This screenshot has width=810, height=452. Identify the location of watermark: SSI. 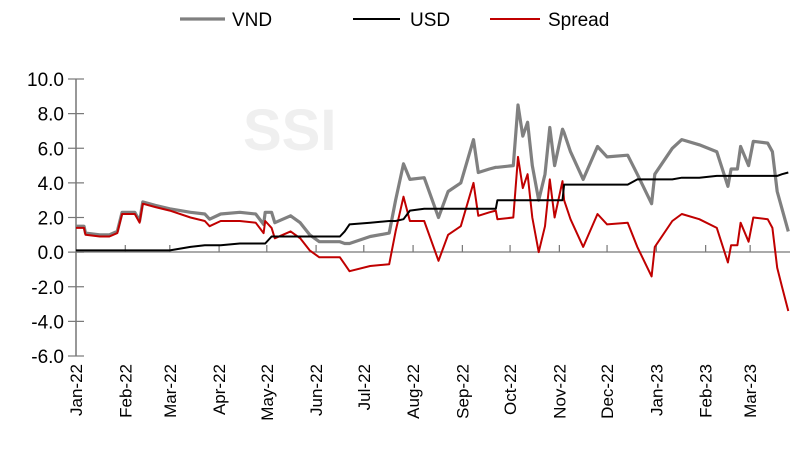
(290, 130).